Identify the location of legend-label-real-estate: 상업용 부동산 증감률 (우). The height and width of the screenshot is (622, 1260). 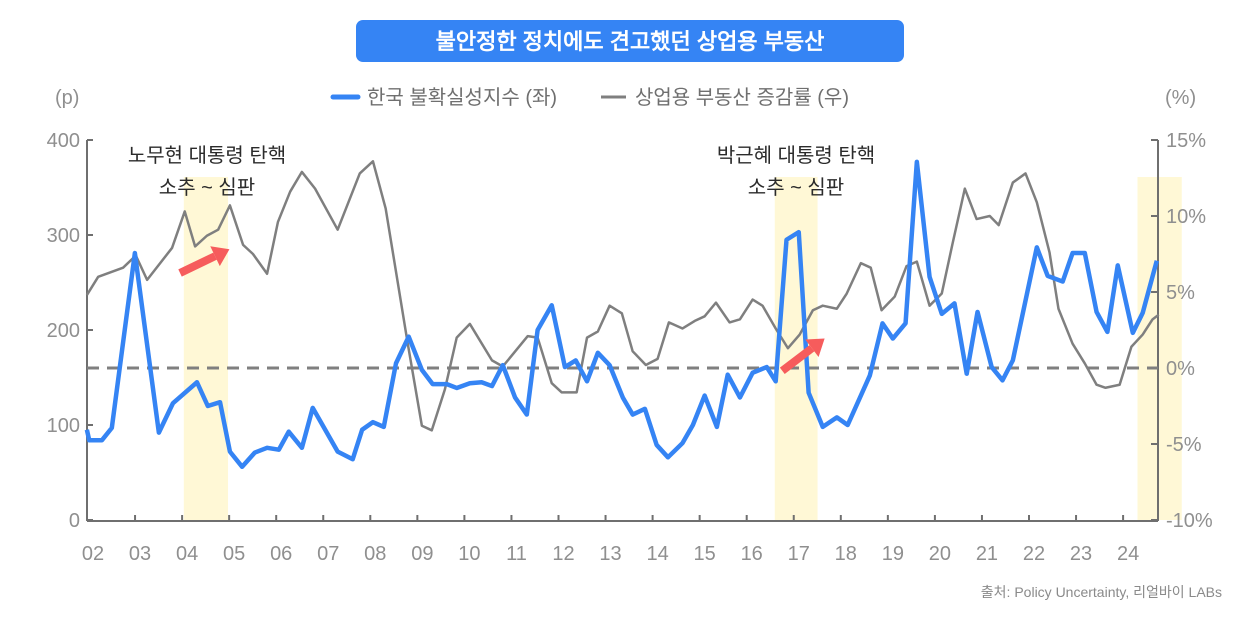
(742, 97).